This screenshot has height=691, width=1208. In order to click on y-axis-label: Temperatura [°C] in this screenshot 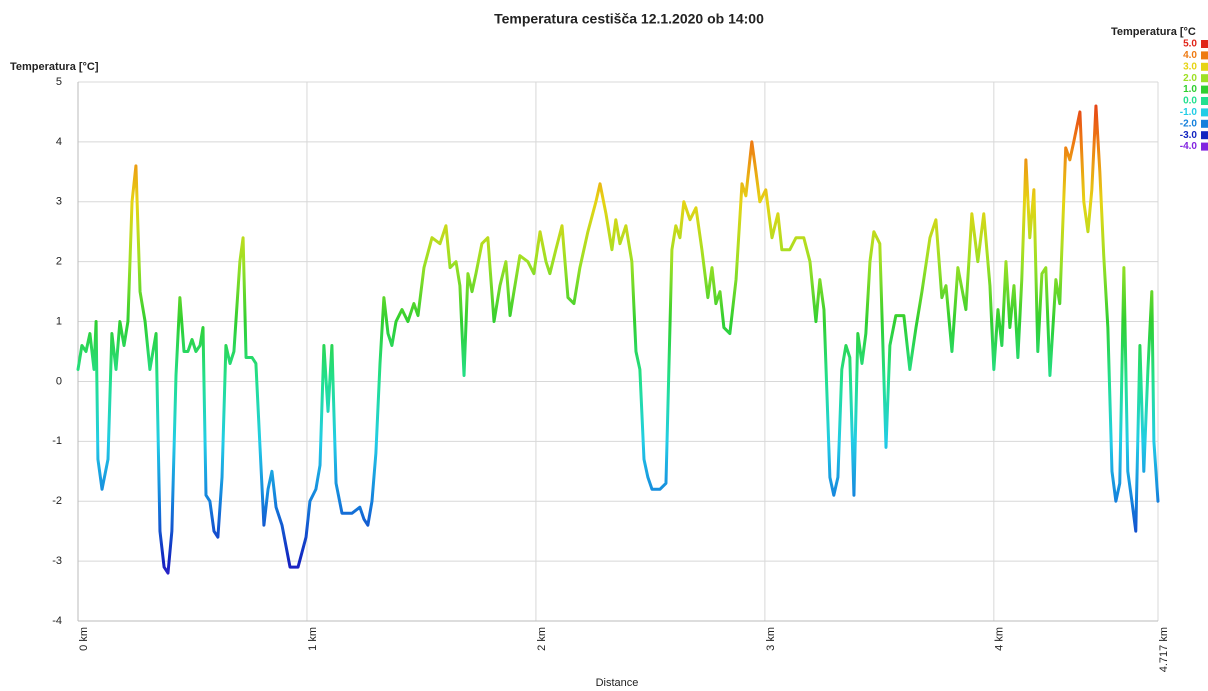, I will do `click(54, 67)`.